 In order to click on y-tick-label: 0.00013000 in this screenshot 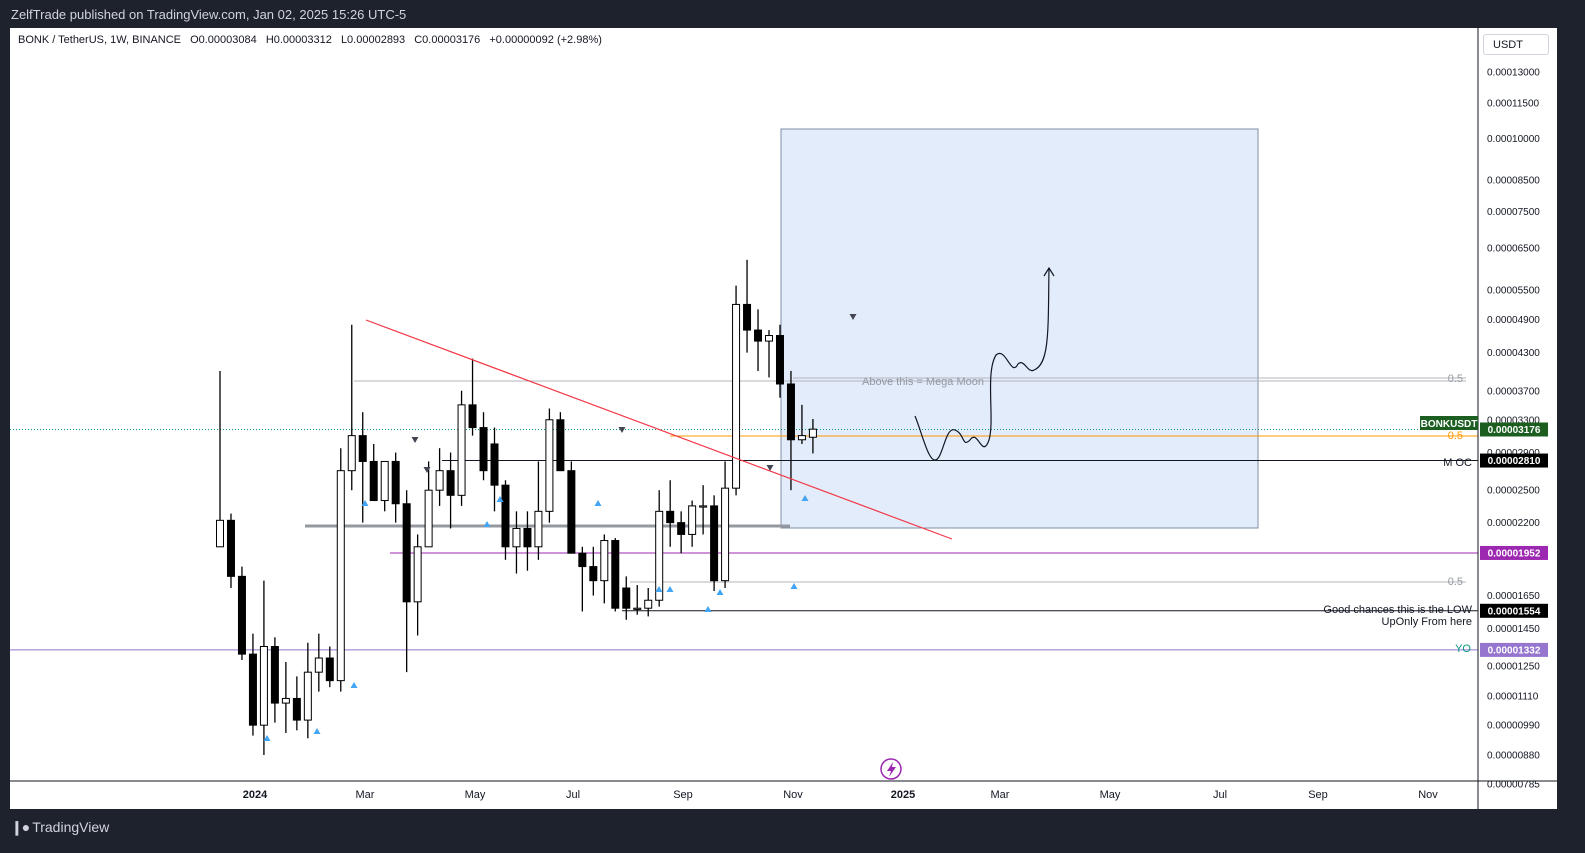, I will do `click(1513, 73)`.